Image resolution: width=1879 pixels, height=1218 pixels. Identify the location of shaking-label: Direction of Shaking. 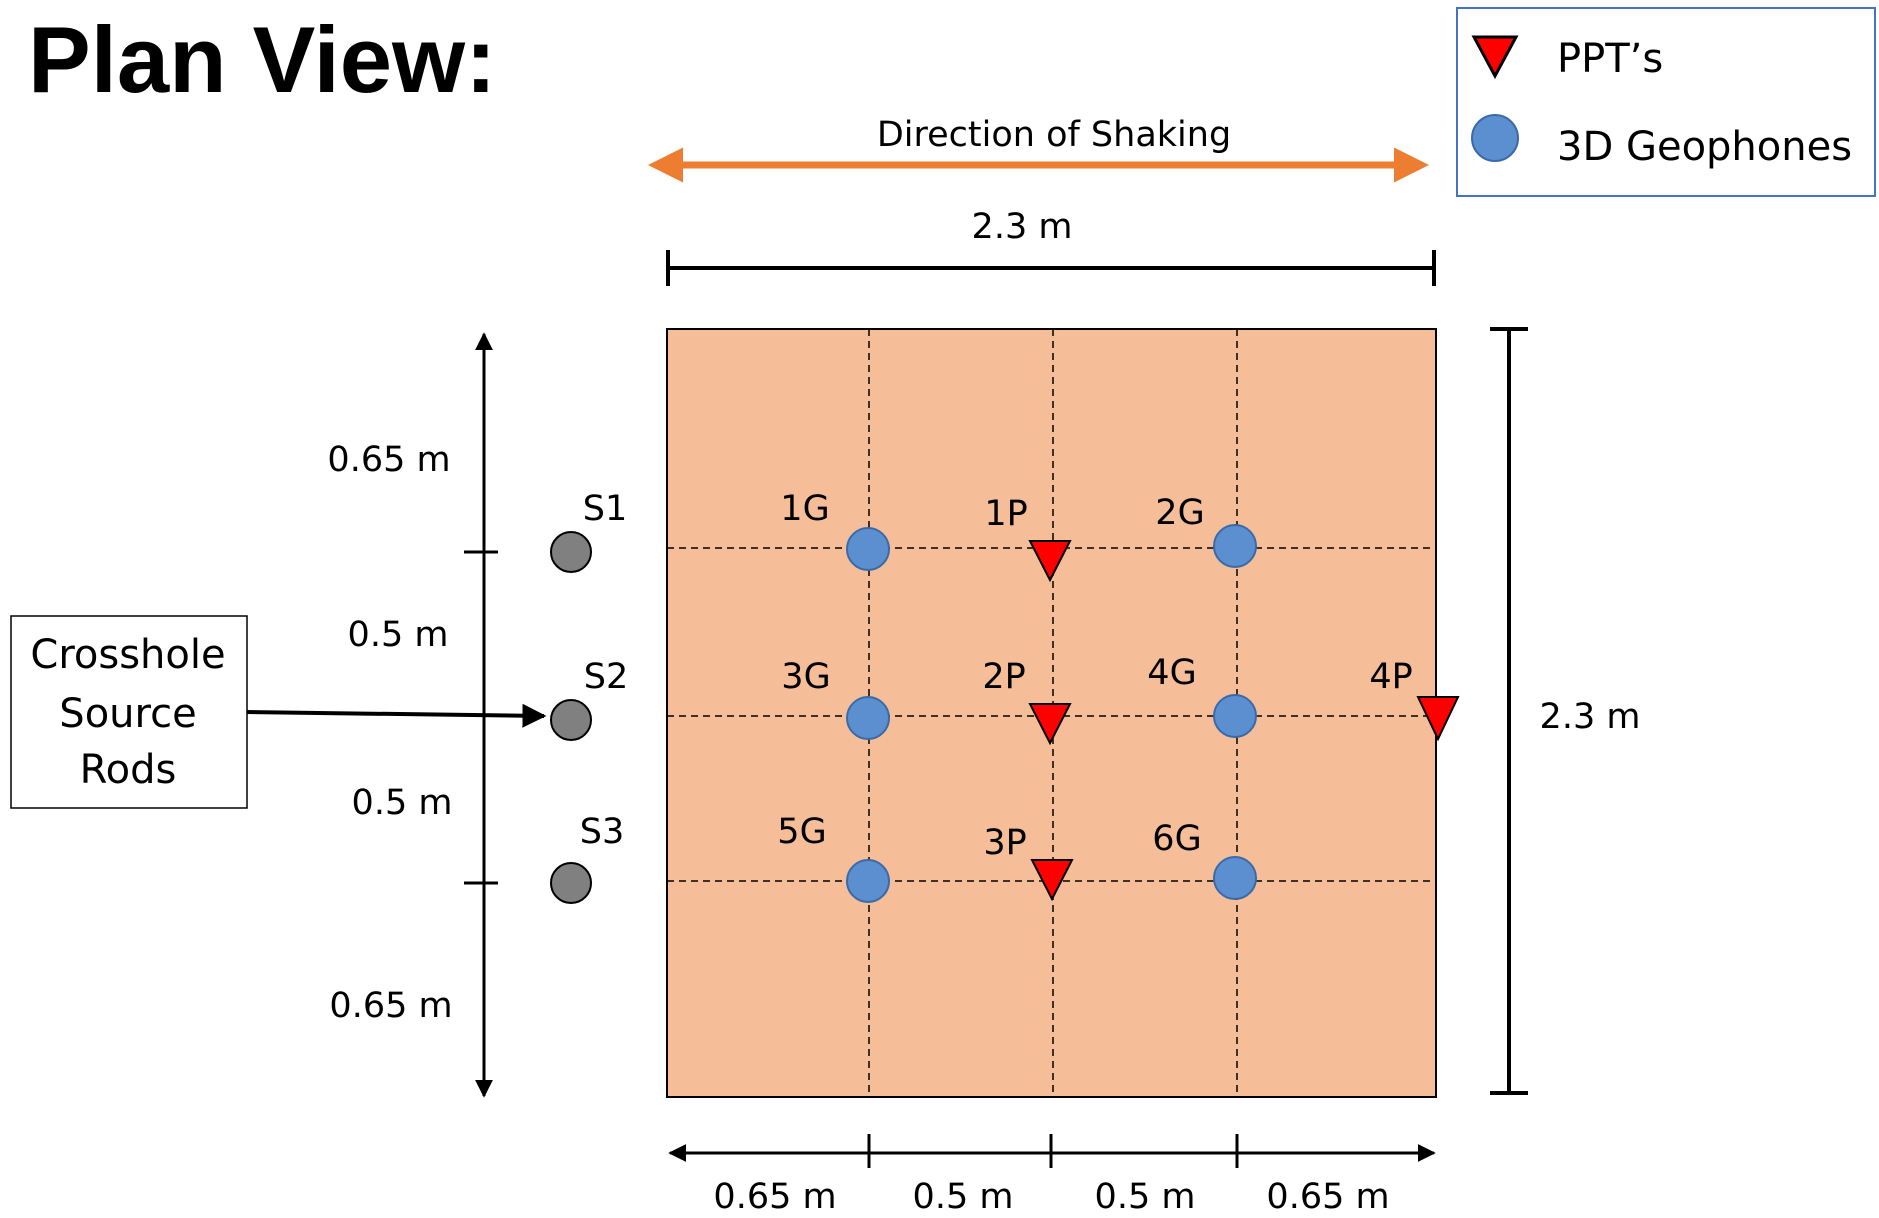
(1054, 135).